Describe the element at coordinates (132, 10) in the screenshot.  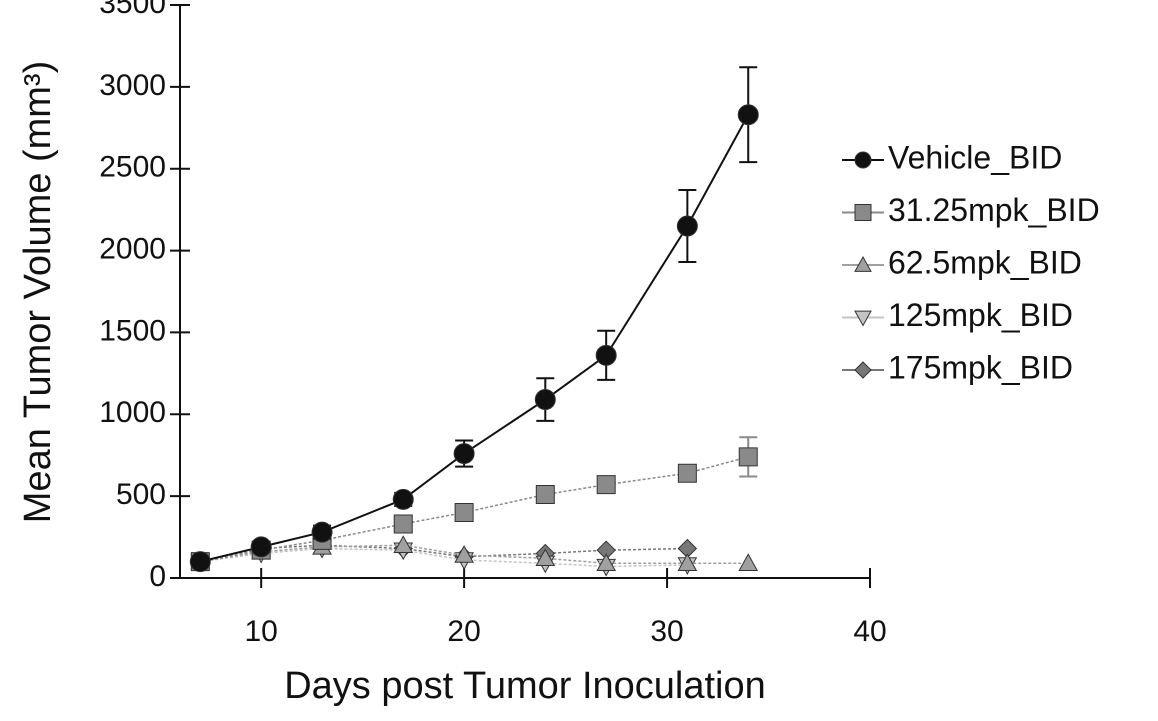
I see `y-tick-label: 3500` at that location.